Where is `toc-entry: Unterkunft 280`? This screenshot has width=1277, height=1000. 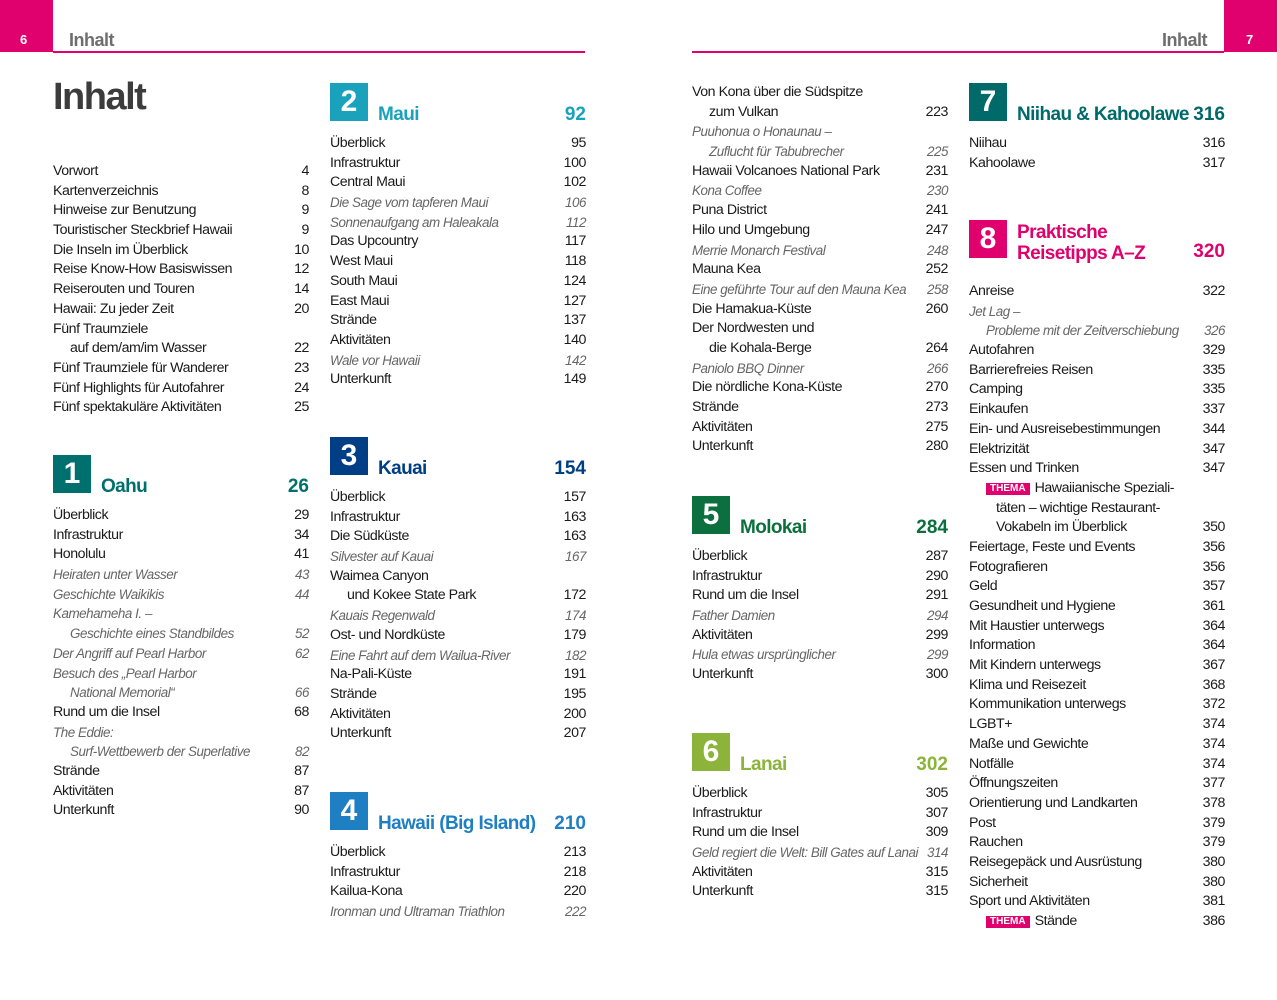 toc-entry: Unterkunft 280 is located at coordinates (820, 447).